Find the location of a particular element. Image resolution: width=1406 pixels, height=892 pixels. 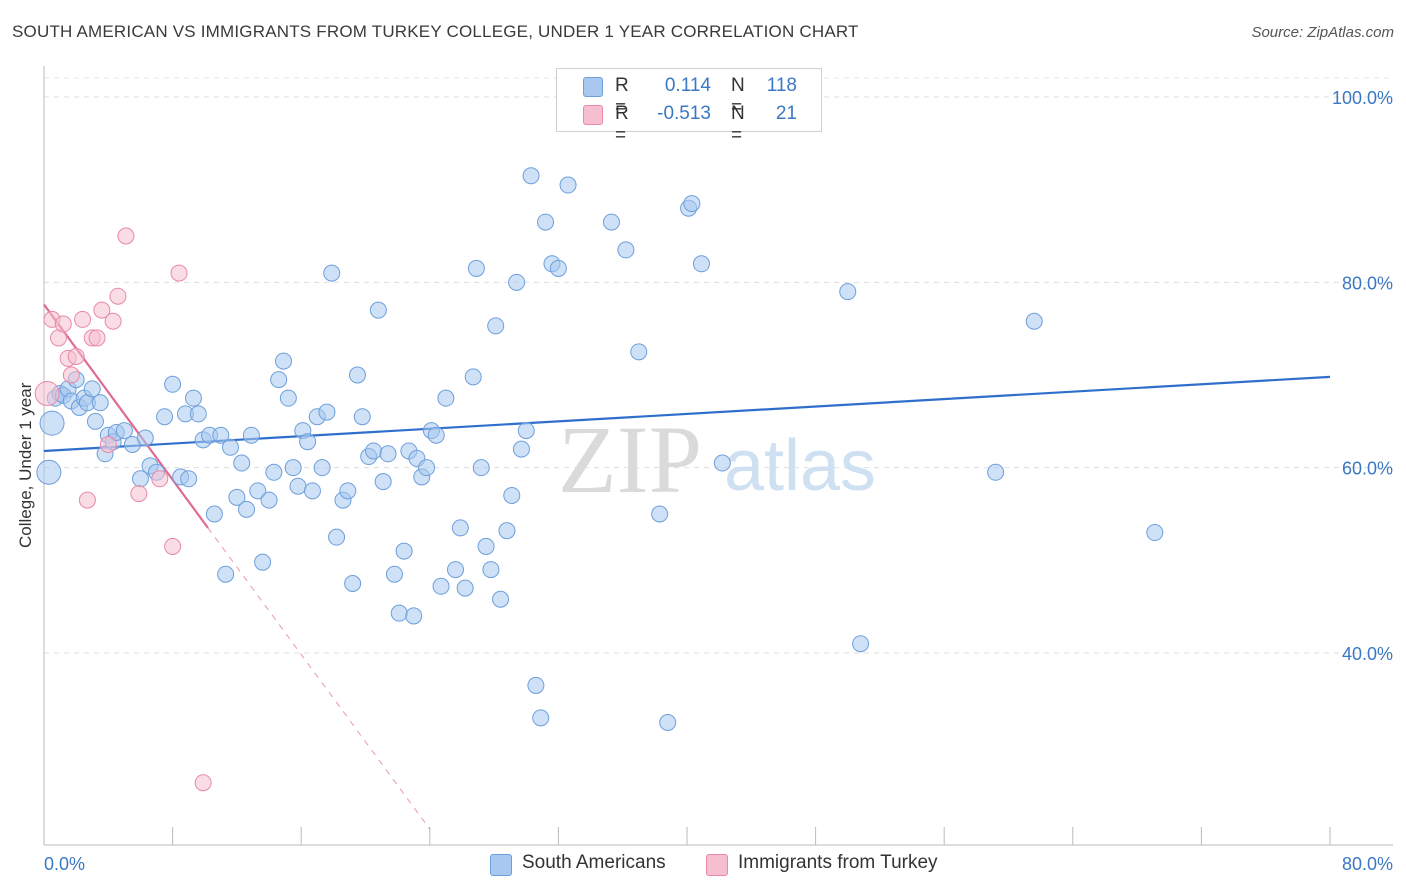

bottom-legend-swatch-pink is located at coordinates (717, 865).